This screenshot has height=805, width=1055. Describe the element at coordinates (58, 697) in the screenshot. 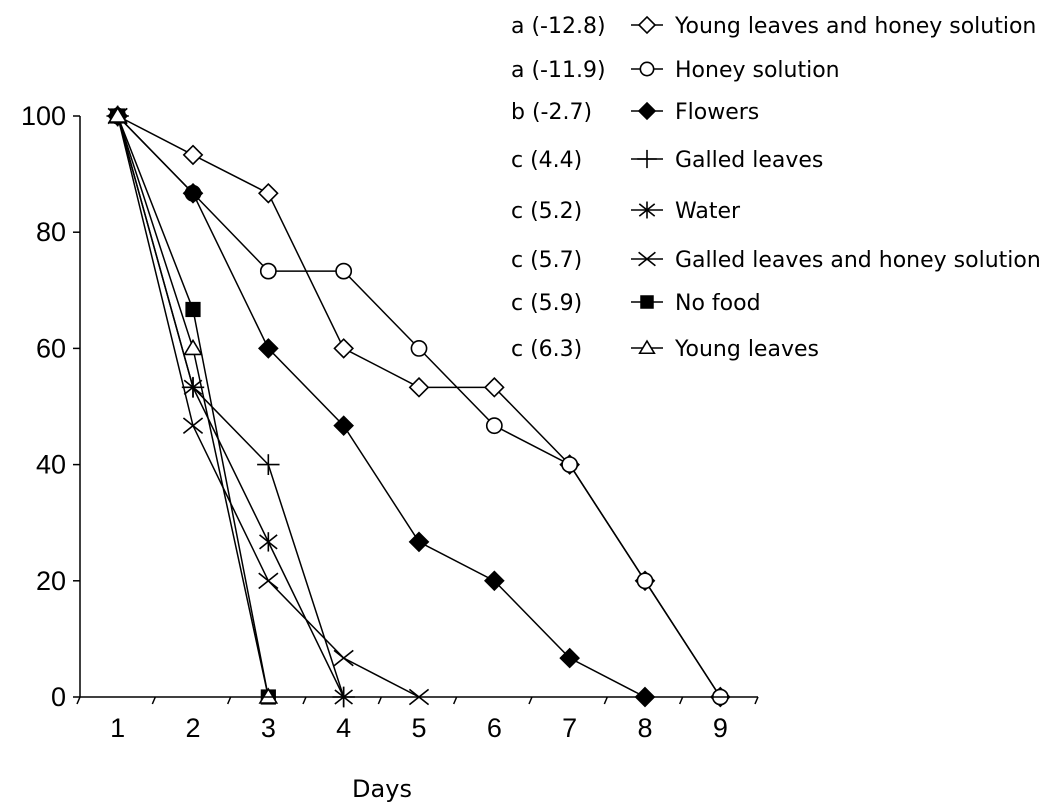

I see `y-tick-label: 0` at that location.